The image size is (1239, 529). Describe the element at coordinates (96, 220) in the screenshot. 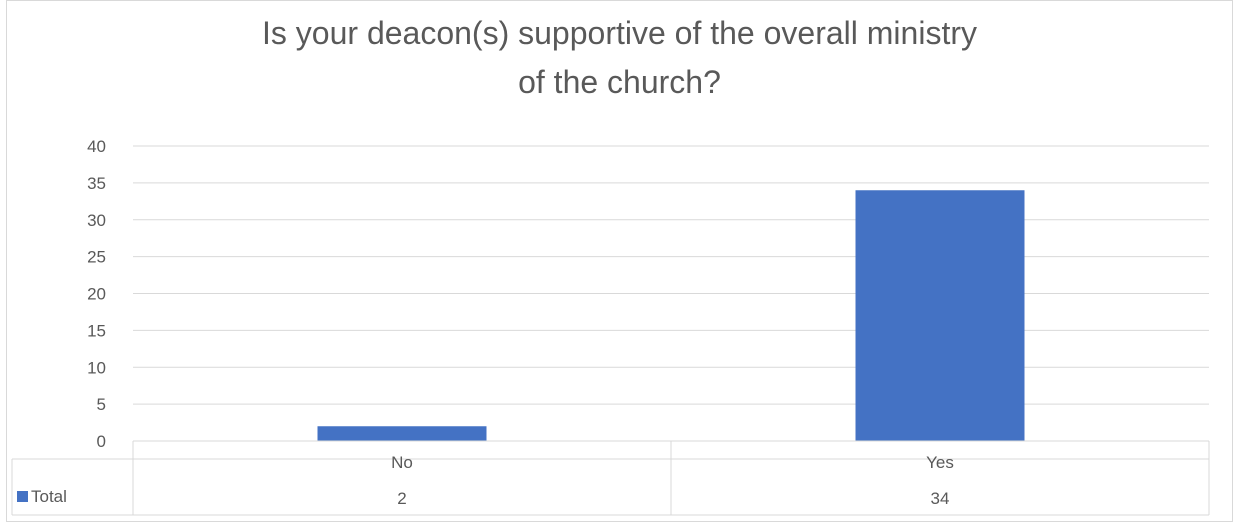

I see `y-tick-label: 30` at that location.